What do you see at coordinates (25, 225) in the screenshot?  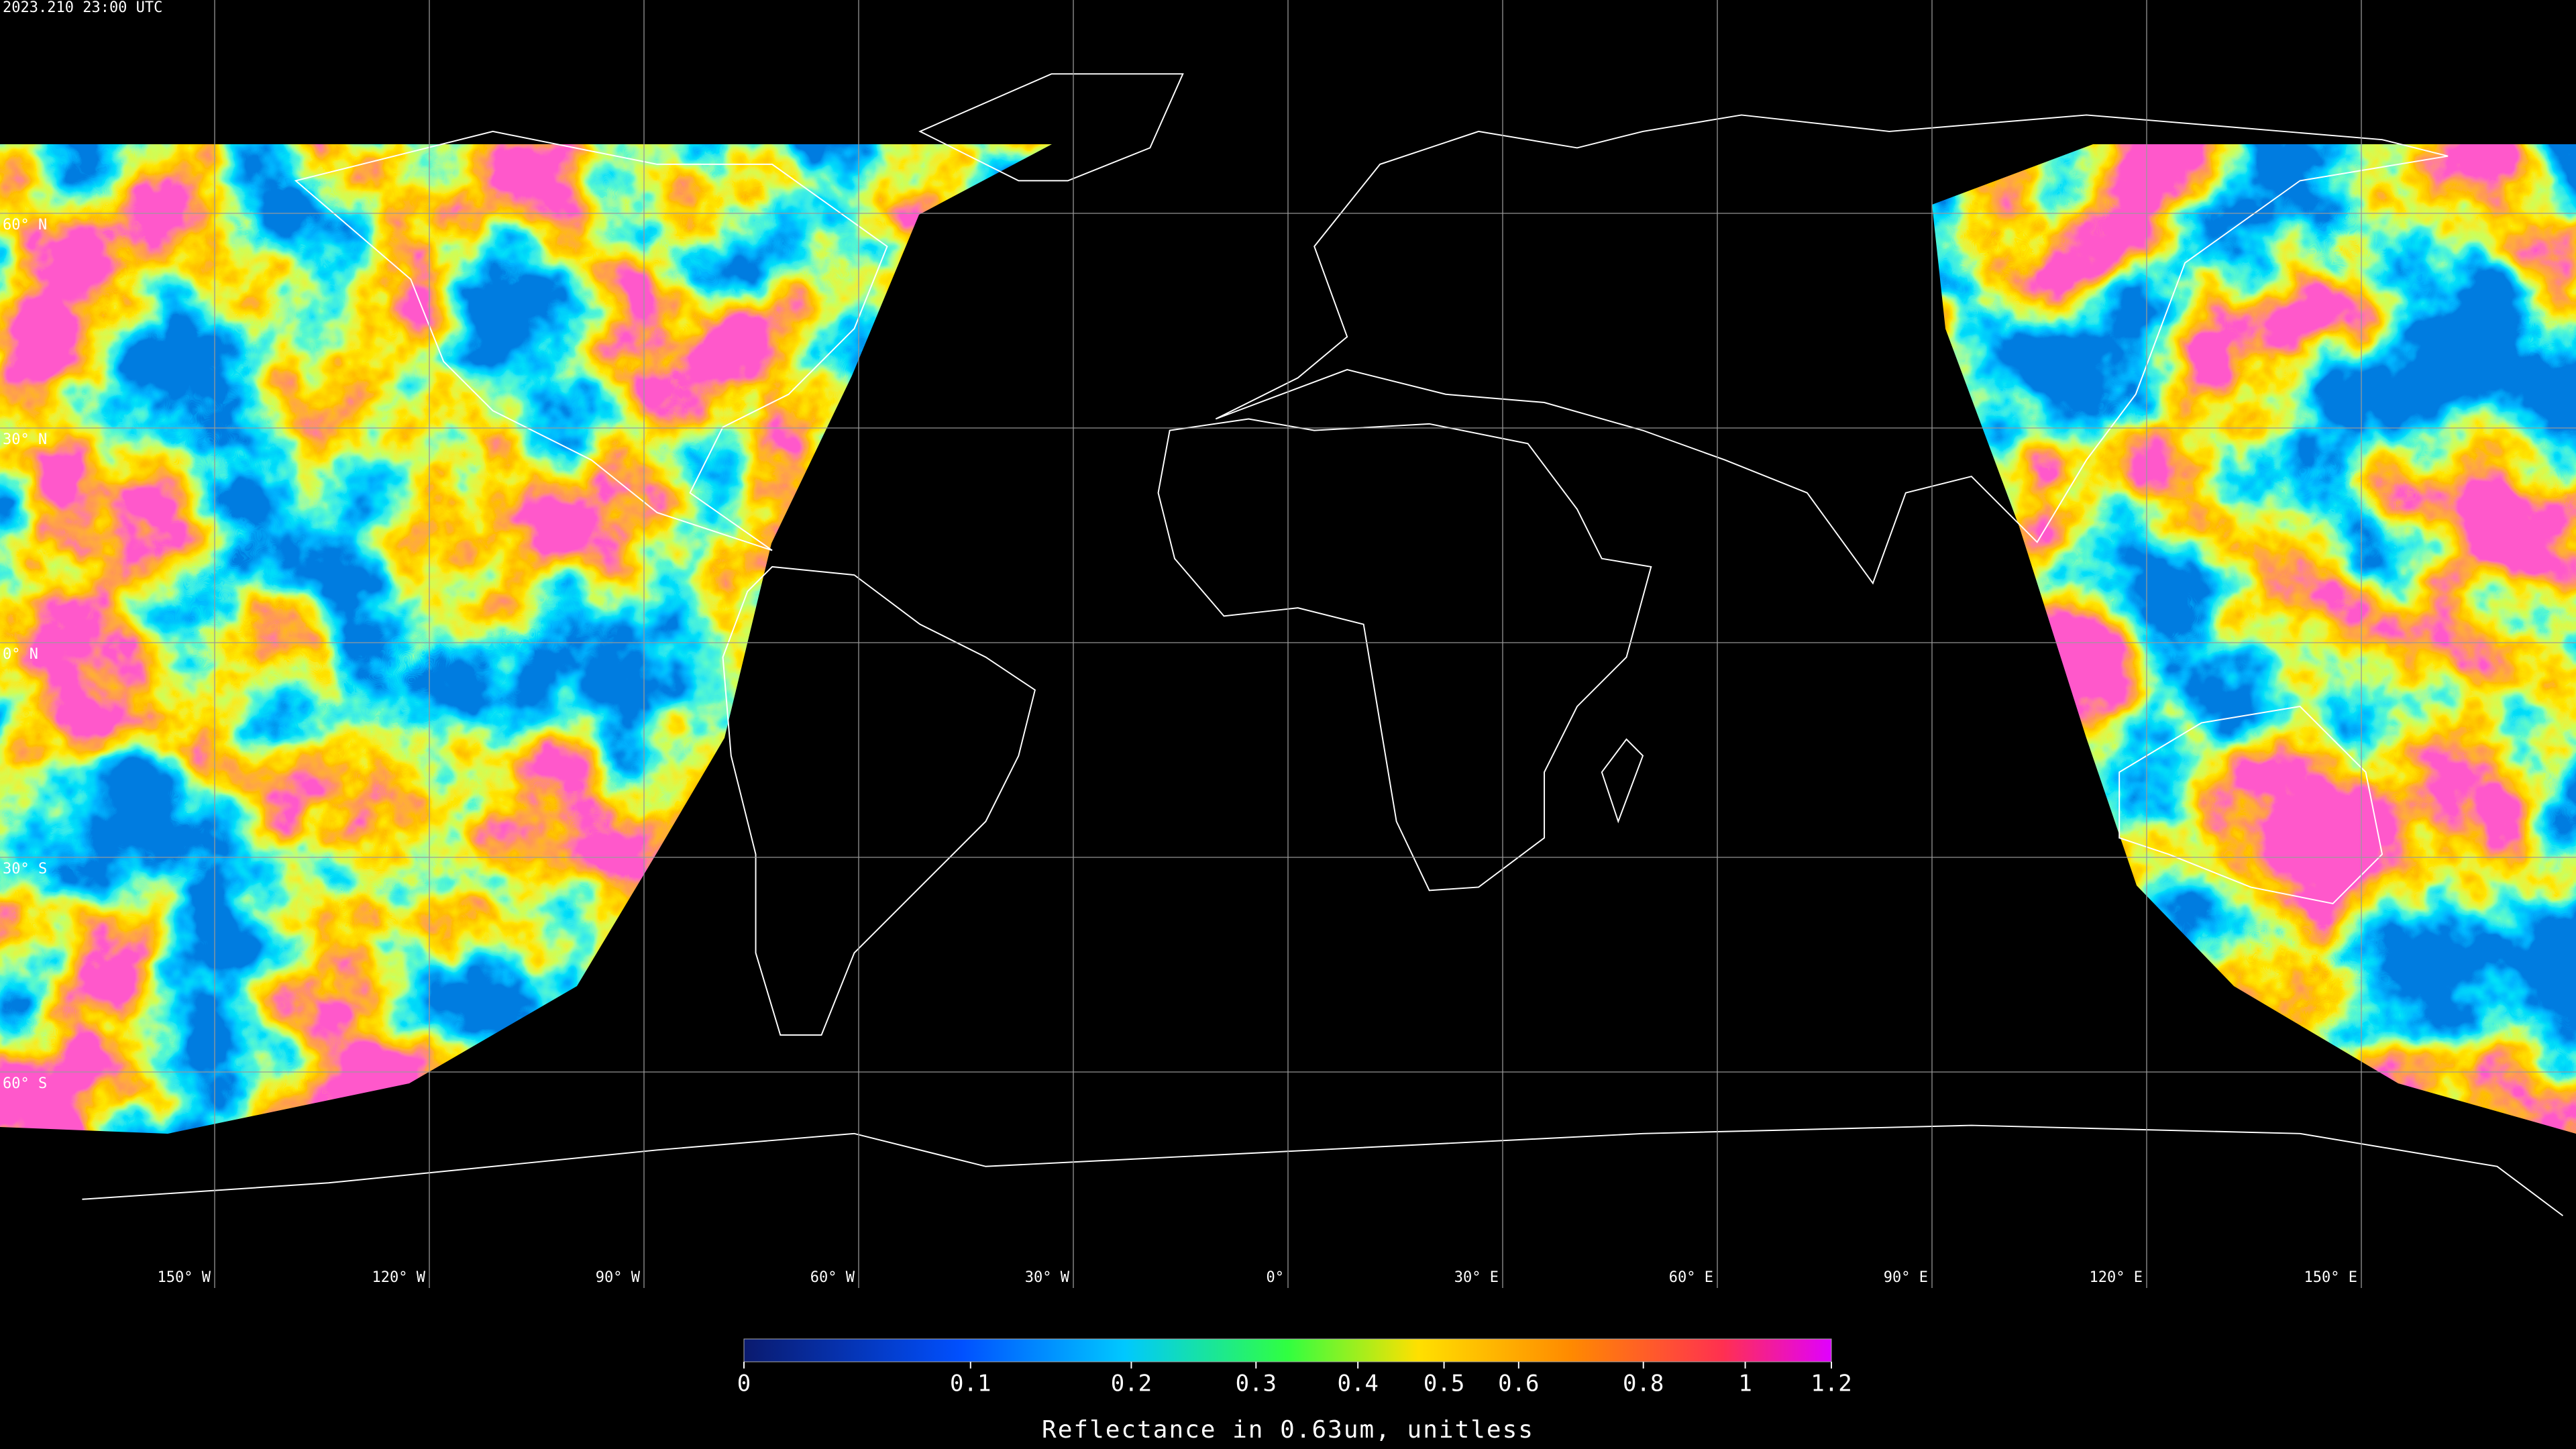 I see `lat-label: 60° N` at bounding box center [25, 225].